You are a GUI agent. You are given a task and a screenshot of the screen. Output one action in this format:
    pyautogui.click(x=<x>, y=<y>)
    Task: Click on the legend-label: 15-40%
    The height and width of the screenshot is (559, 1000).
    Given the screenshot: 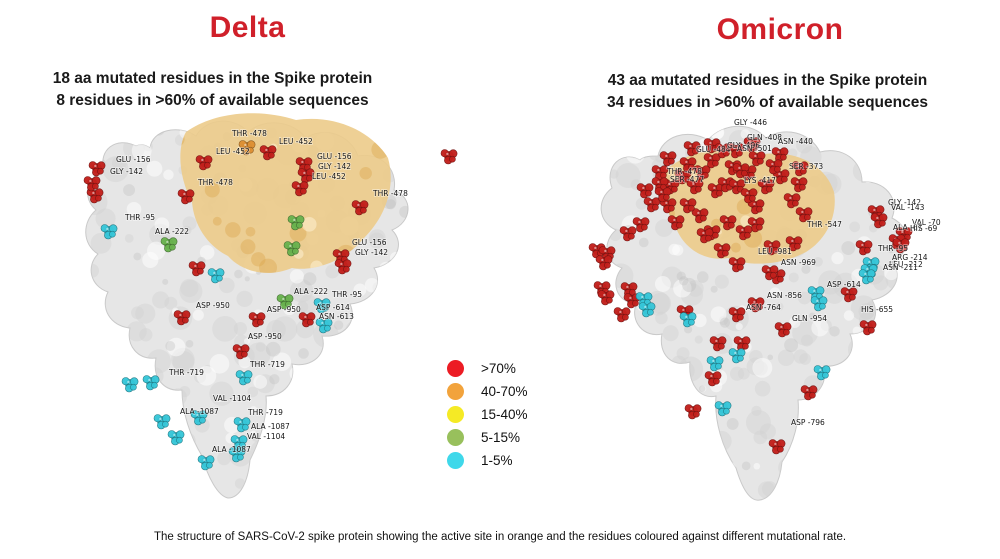 What is the action you would take?
    pyautogui.click(x=504, y=414)
    